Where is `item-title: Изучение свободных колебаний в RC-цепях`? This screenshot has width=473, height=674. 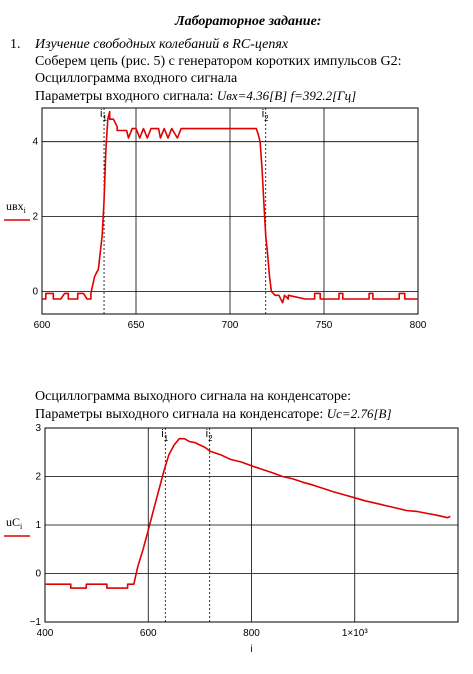
item-title: Изучение свободных колебаний в RC-цепях is located at coordinates (162, 44).